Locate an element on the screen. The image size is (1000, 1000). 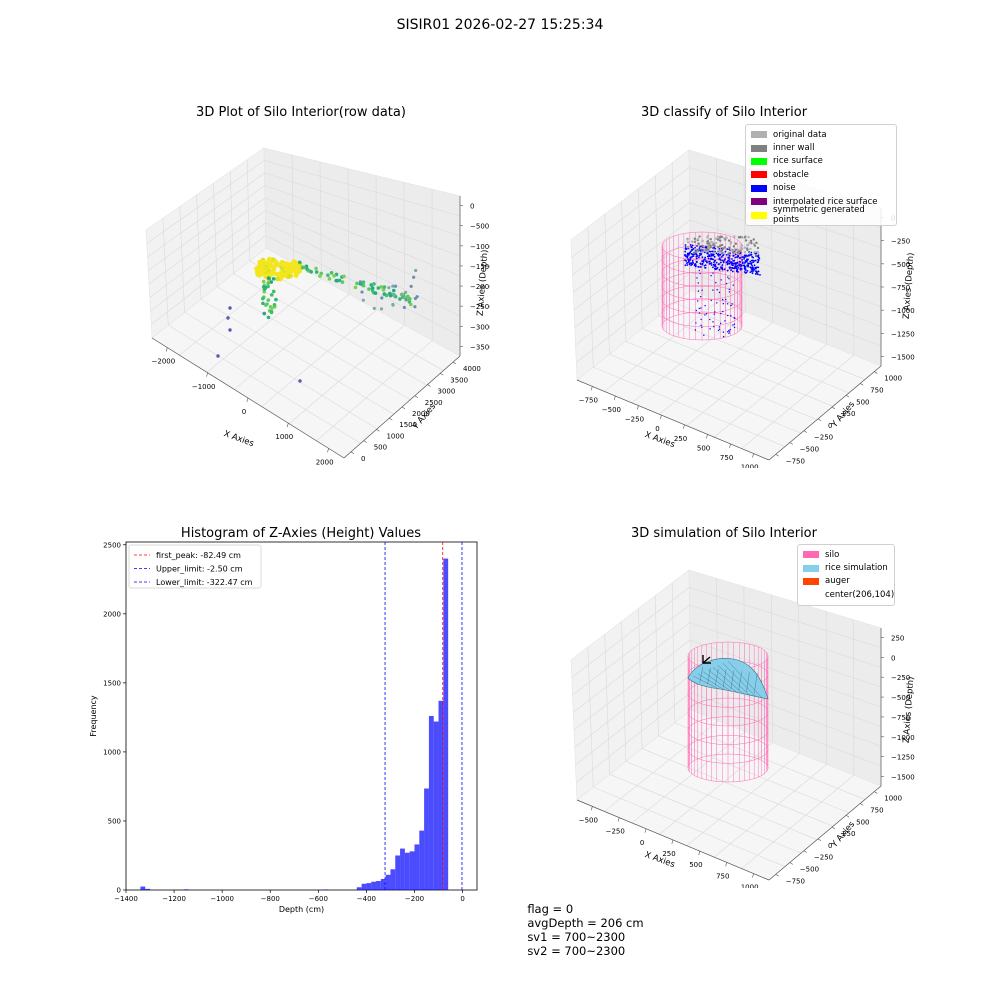
x-tick-label: −250 is located at coordinates (634, 420).